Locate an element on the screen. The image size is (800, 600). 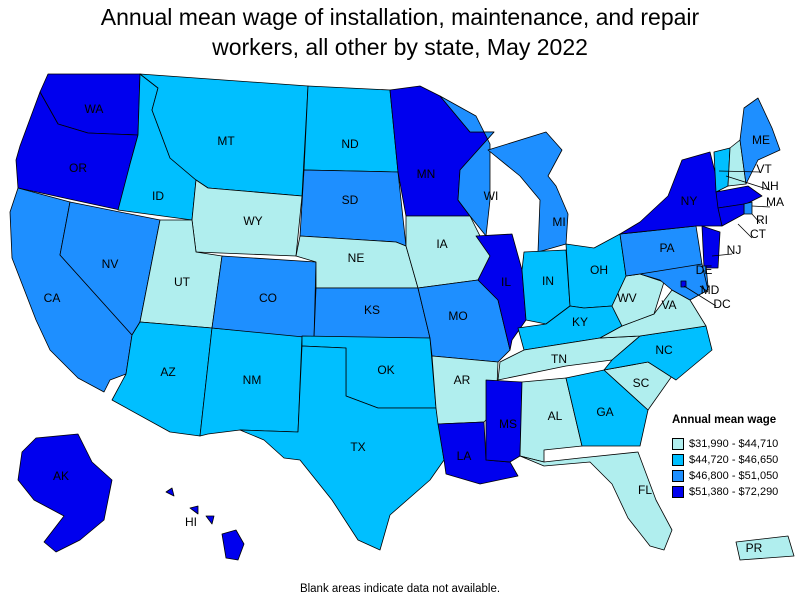
state-label-ne: NE is located at coordinates (356, 258).